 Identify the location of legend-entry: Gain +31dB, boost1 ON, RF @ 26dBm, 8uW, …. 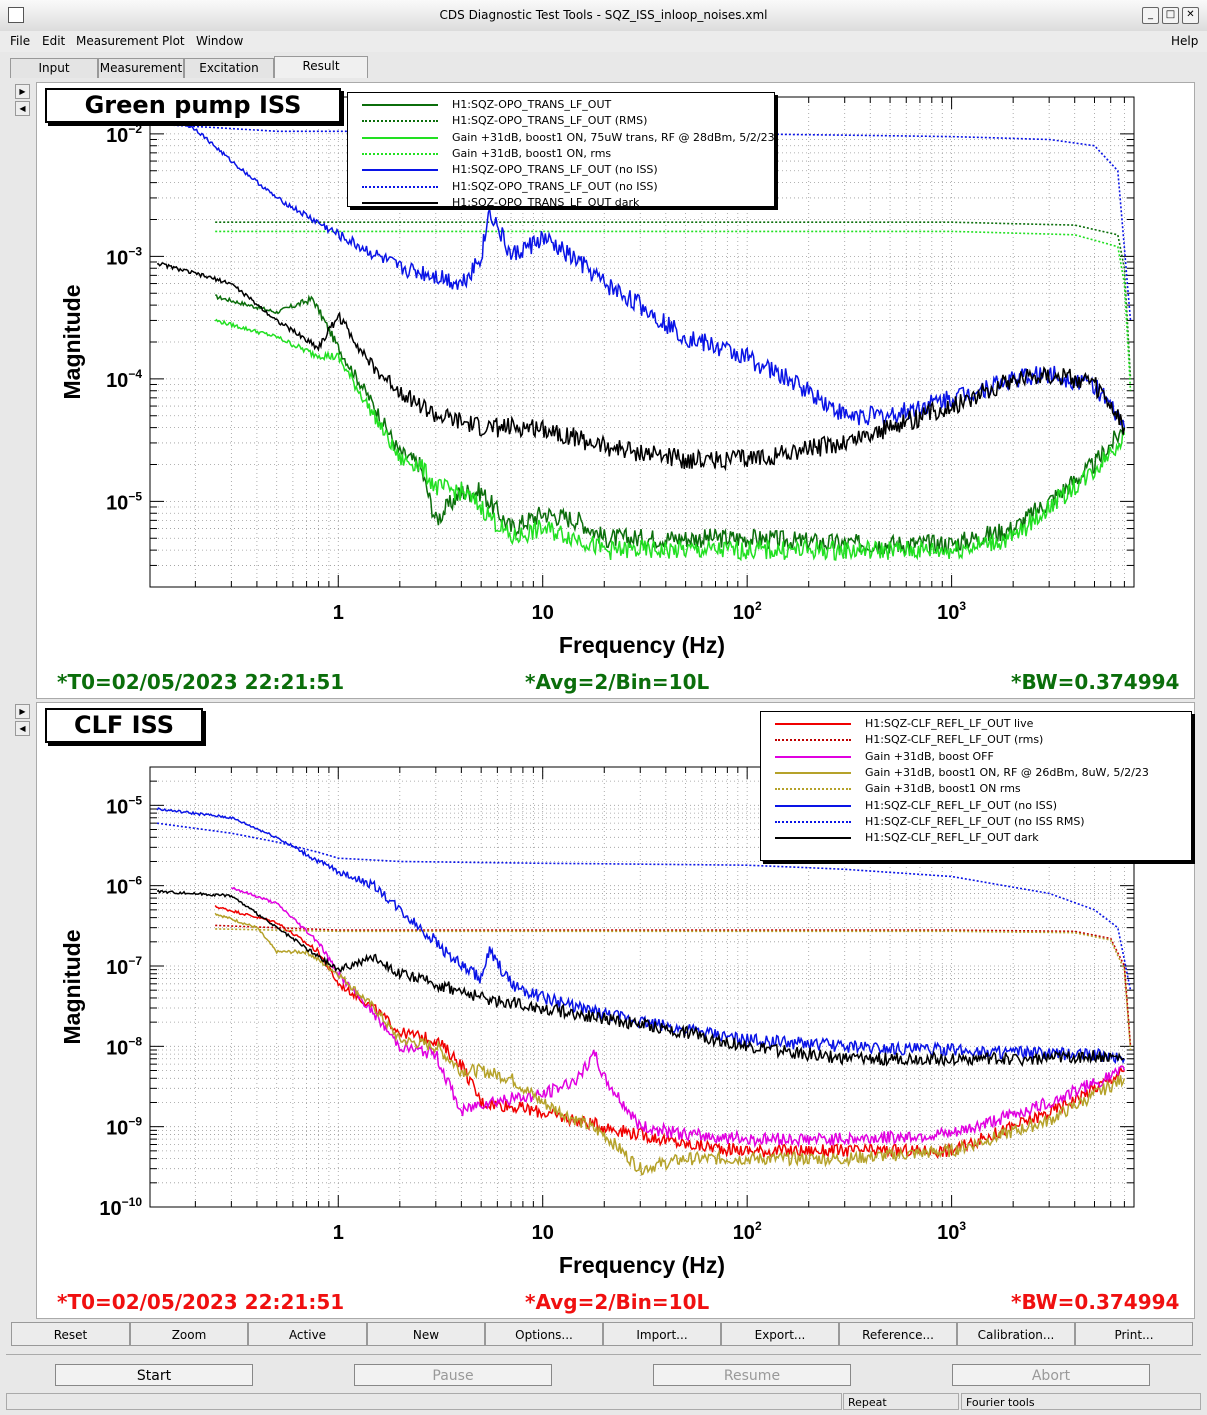
(976, 773).